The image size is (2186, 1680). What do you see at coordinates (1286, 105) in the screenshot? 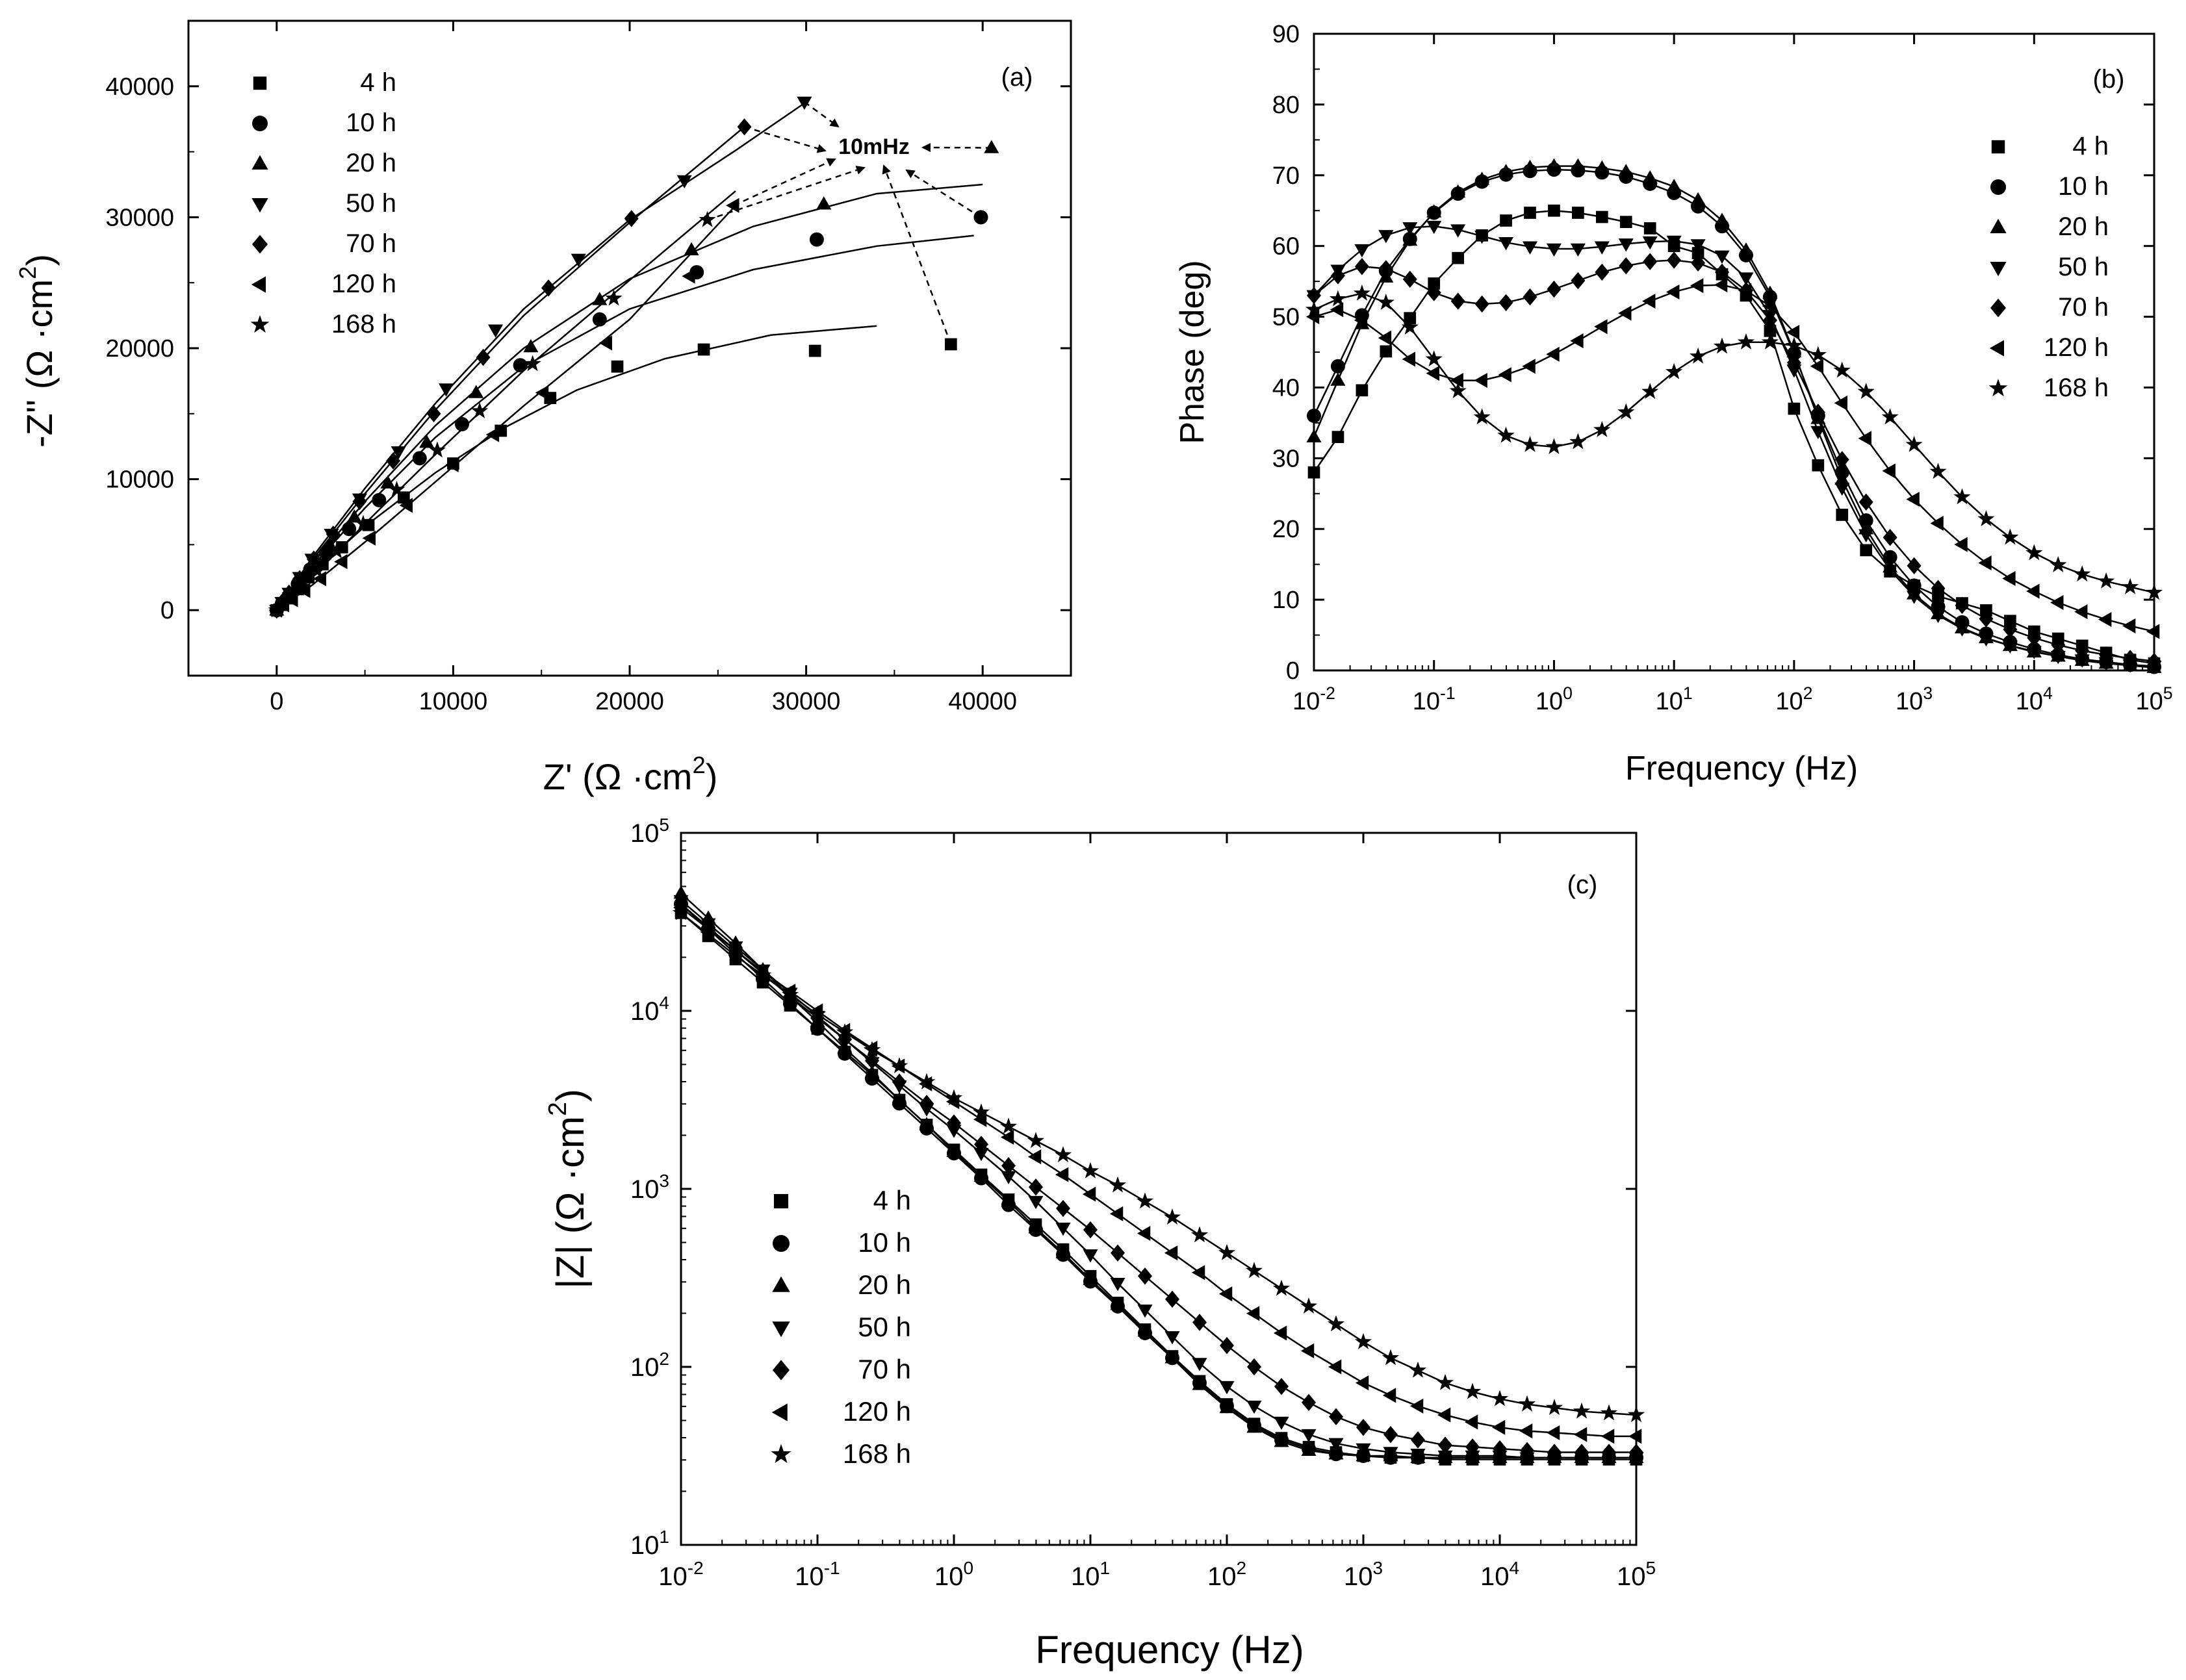
I see `y-tick-label: 80` at bounding box center [1286, 105].